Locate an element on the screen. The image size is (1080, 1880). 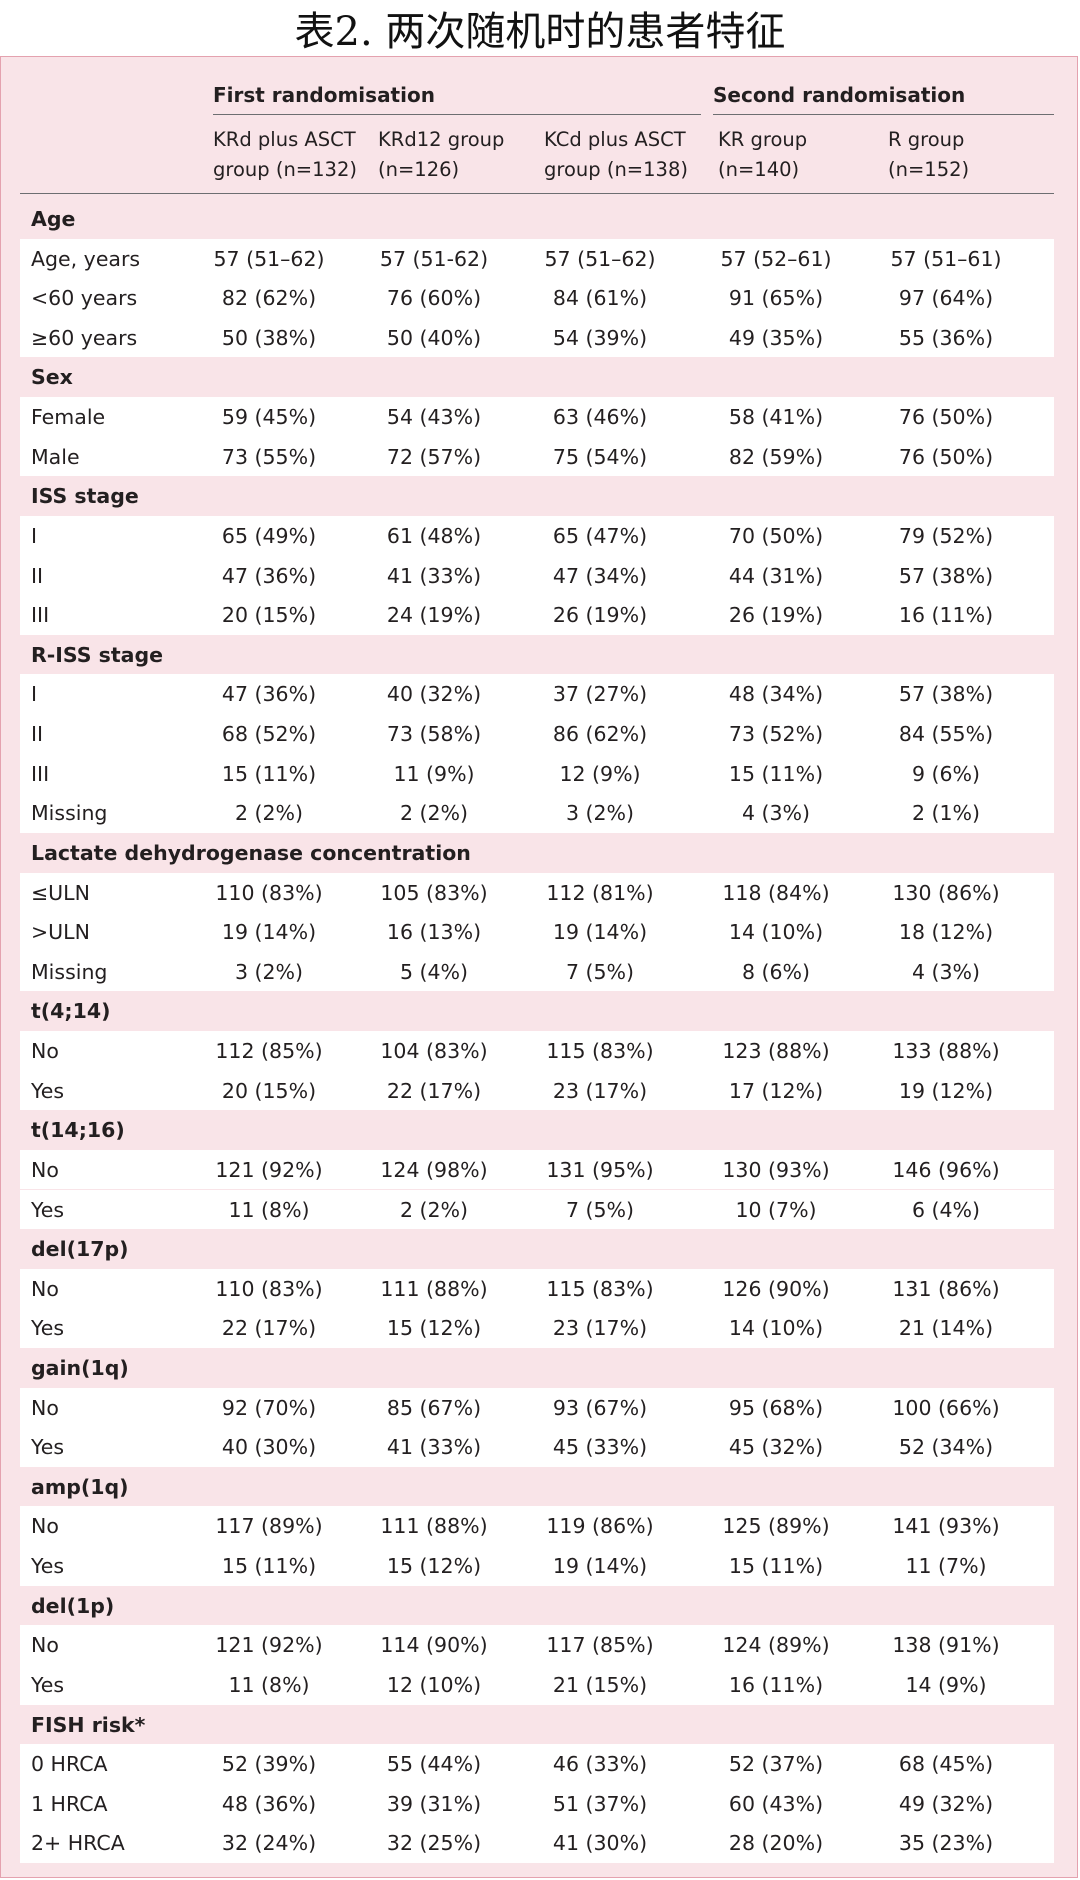
table-cell: 15 (12%) is located at coordinates (434, 1328).